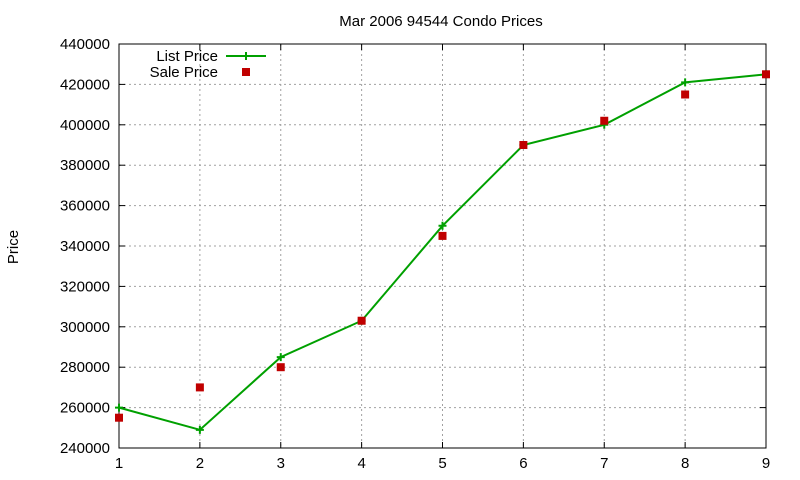 The image size is (800, 480). What do you see at coordinates (85, 448) in the screenshot?
I see `y-tick-label: 240000` at bounding box center [85, 448].